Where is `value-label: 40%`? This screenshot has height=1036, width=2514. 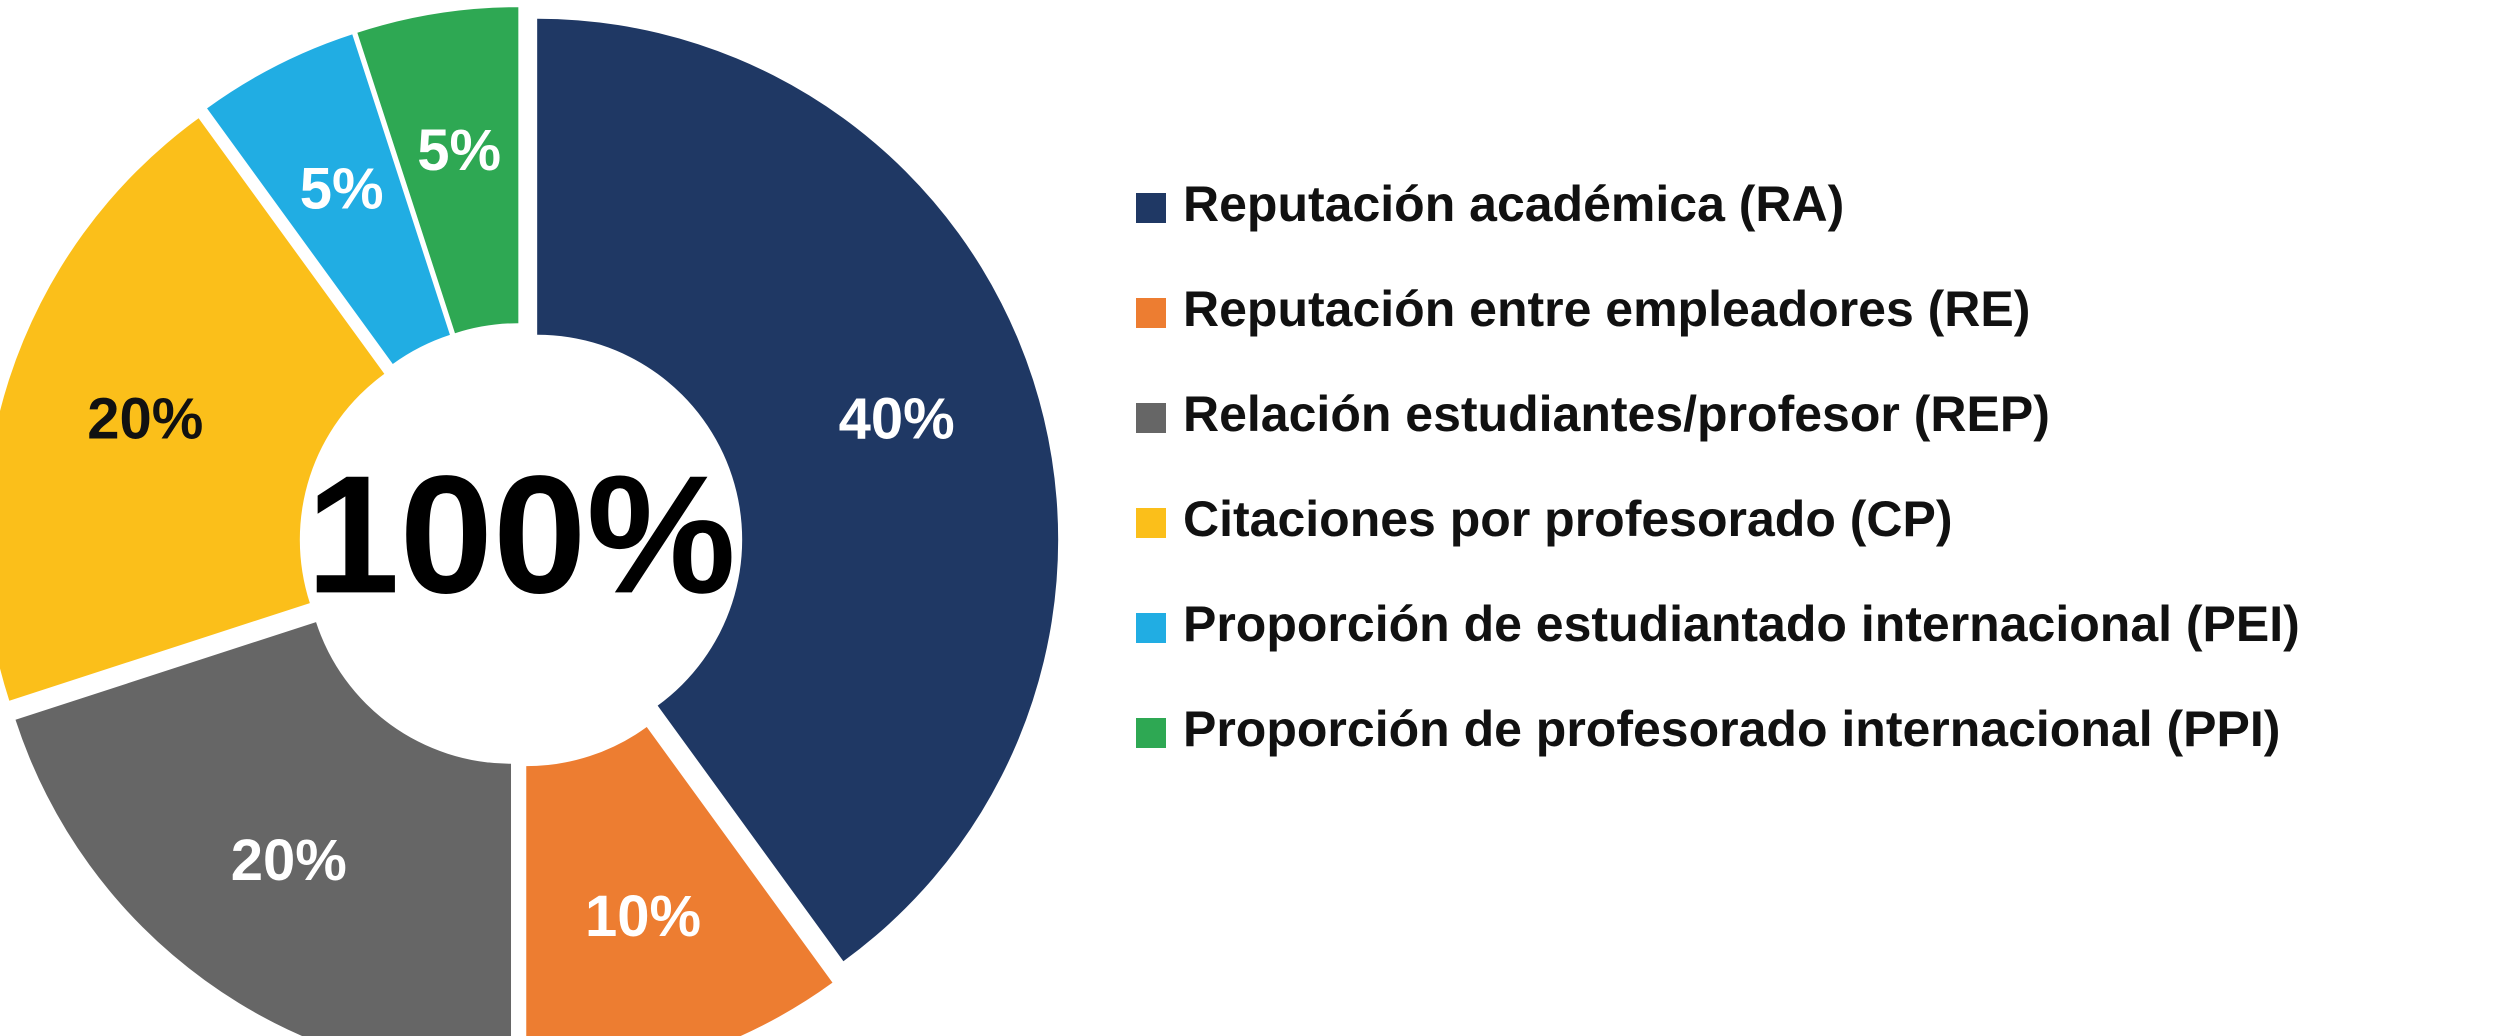 value-label: 40% is located at coordinates (897, 418).